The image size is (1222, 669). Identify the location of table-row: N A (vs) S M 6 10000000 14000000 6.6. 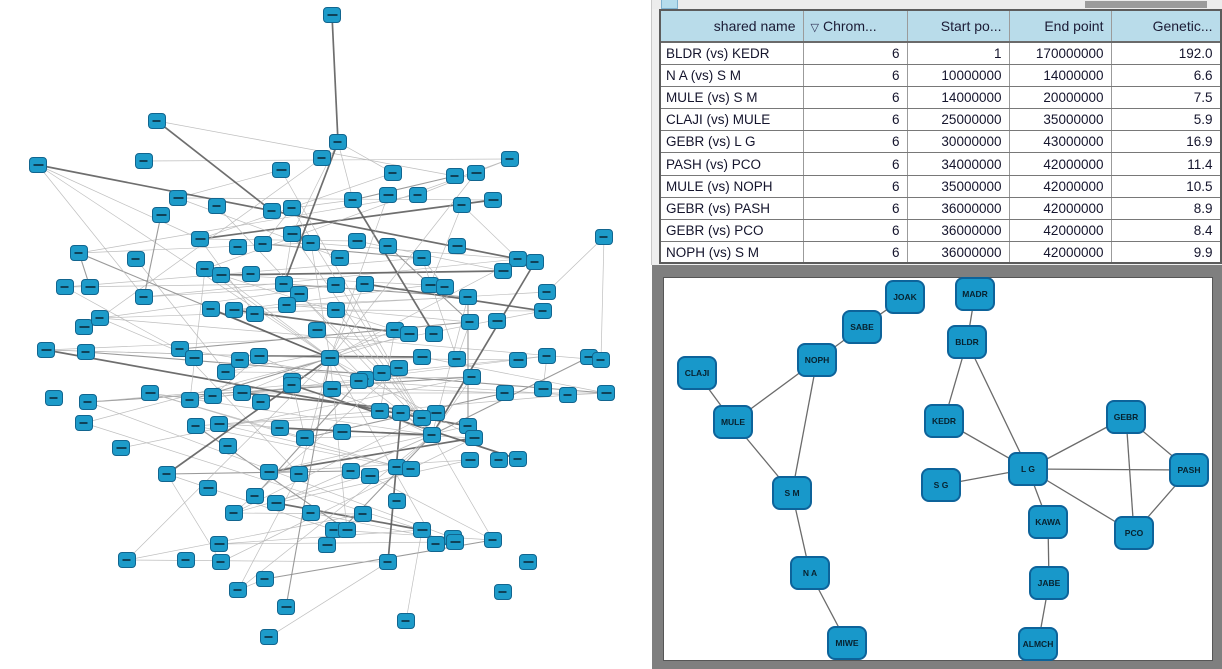
(940, 75).